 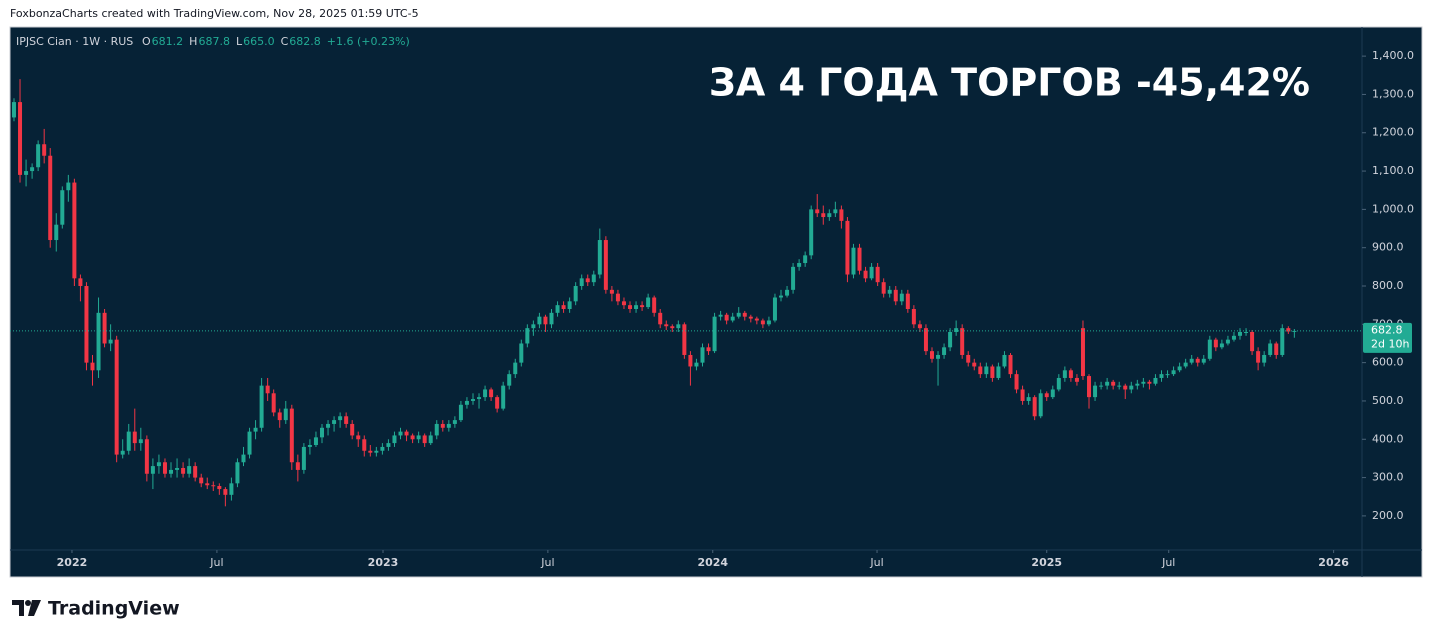 I want to click on legend-key: O, so click(x=146, y=41).